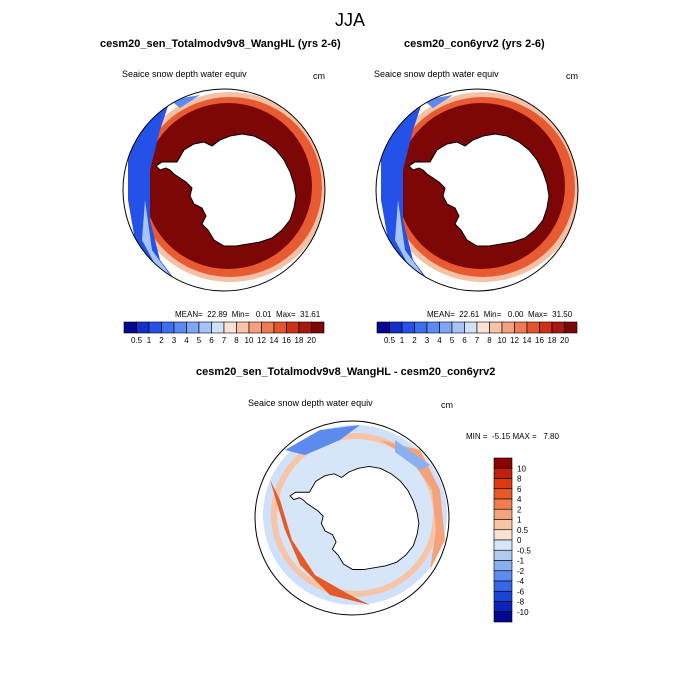 Image resolution: width=700 pixels, height=700 pixels. Describe the element at coordinates (564, 340) in the screenshot. I see `panel2-colorbar-tick-label: 20` at that location.